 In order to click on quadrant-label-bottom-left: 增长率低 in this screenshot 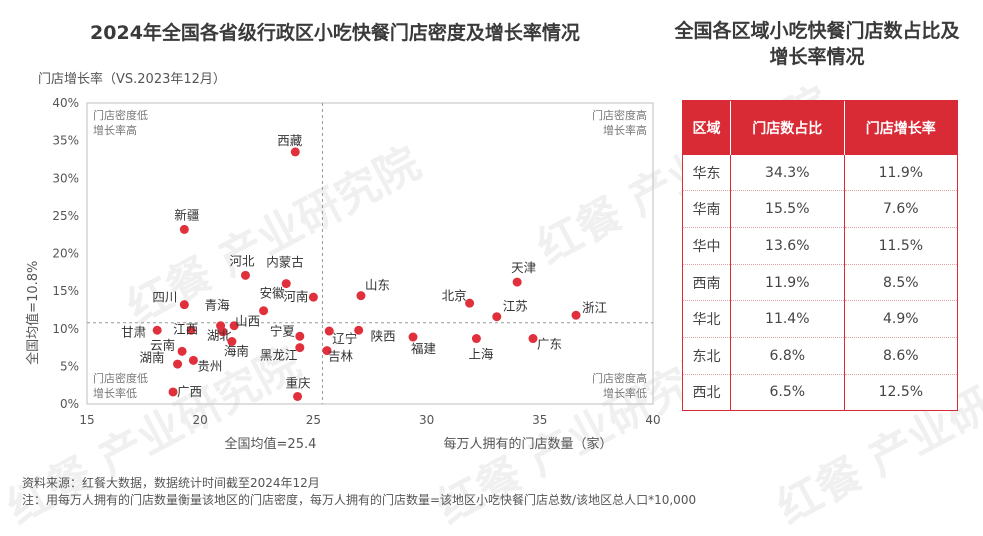, I will do `click(115, 393)`.